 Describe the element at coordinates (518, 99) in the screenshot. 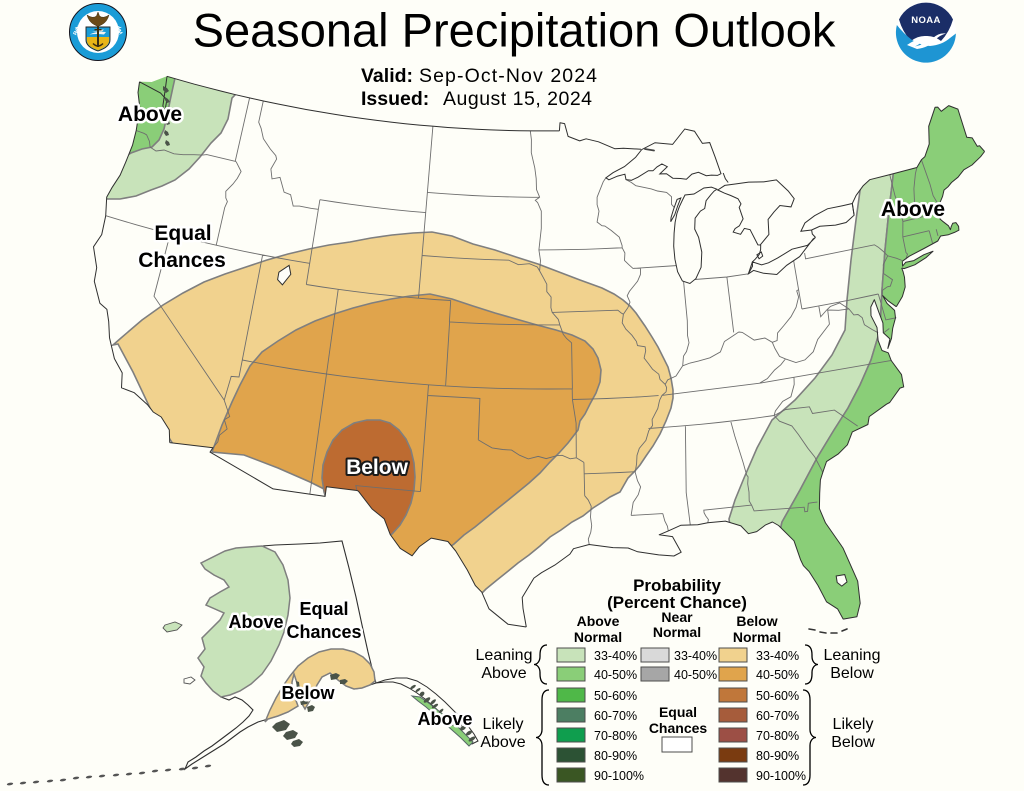

I see `svg-text: August 15, 2024` at that location.